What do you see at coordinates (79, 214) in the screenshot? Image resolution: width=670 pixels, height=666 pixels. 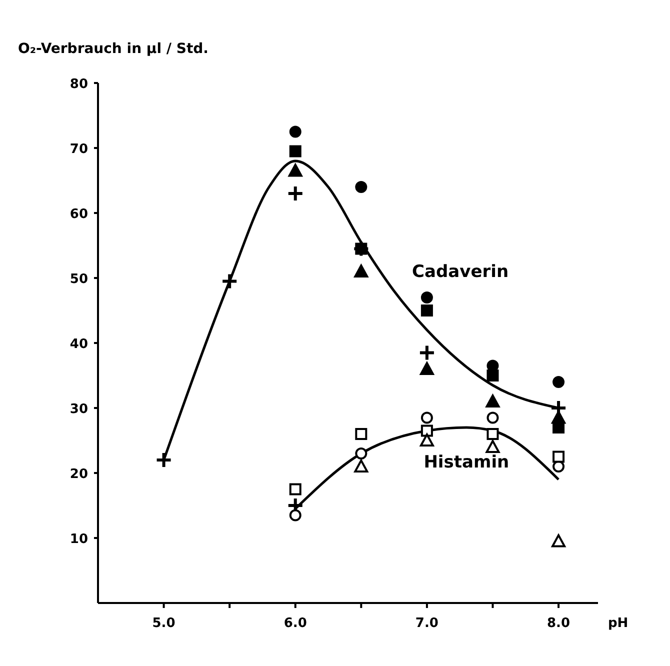 I see `y-tick-label: 60` at bounding box center [79, 214].